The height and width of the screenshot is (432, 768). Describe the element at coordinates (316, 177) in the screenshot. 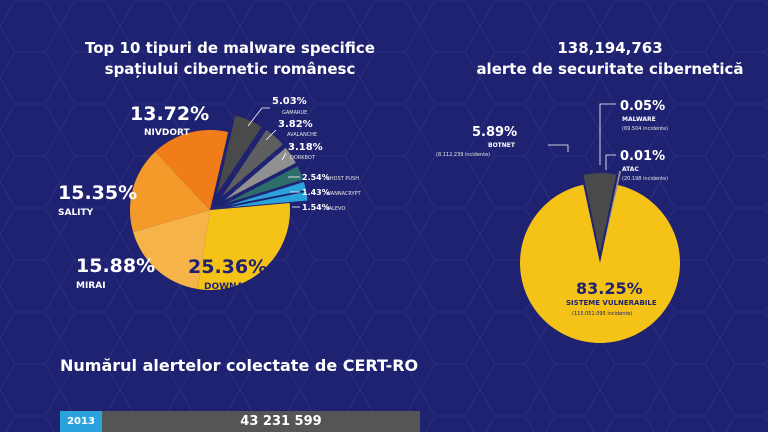

I see `pie1-label-pct-ghostpush: 2.54%` at that location.